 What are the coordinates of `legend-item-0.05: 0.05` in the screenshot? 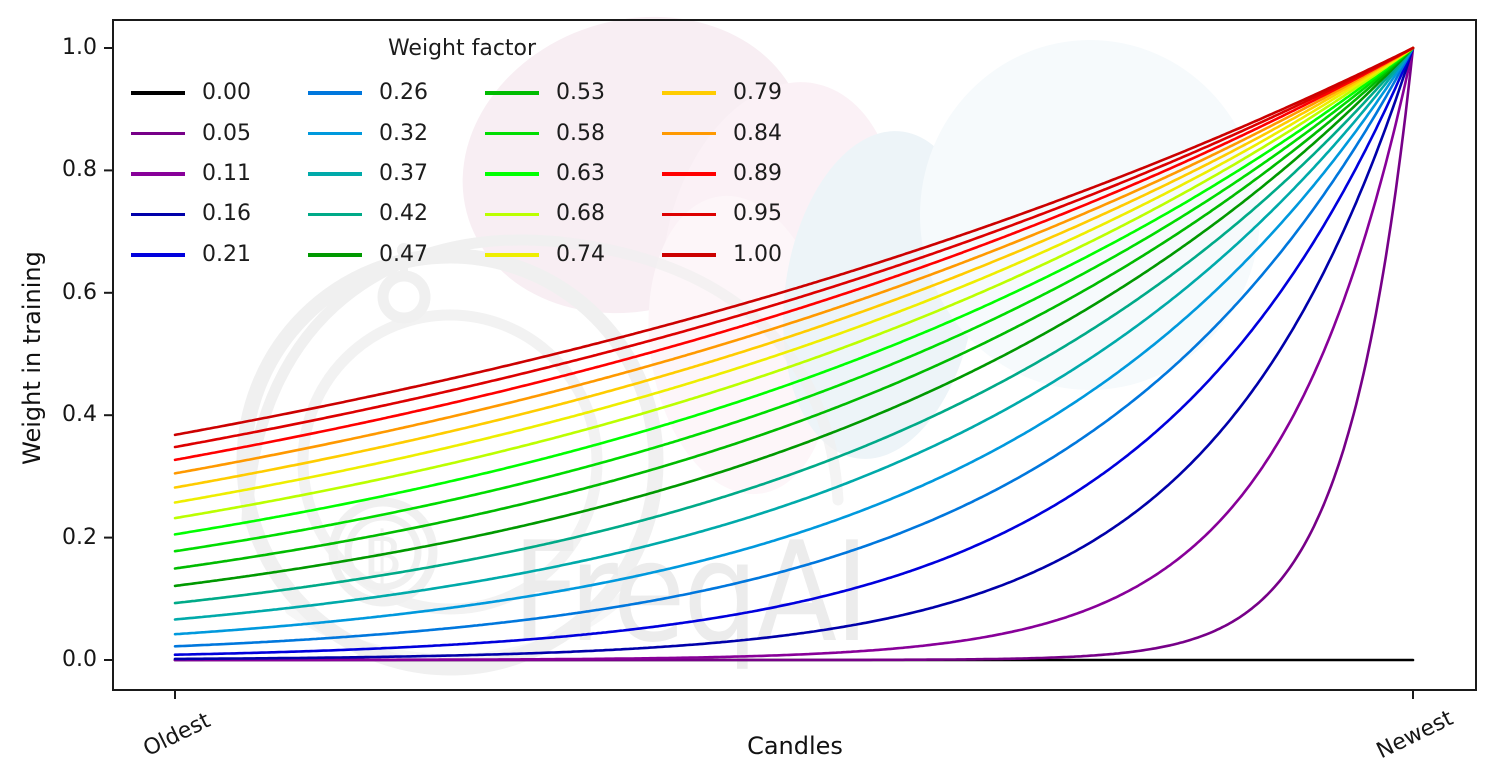 It's located at (219, 133).